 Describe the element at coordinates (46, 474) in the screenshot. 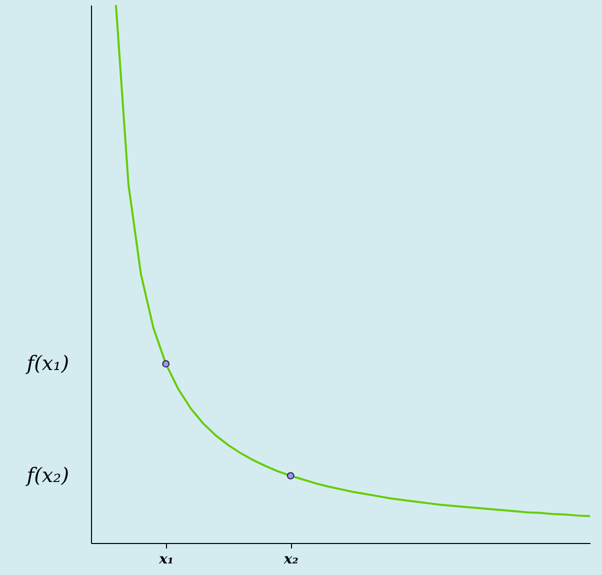

I see `text: f(x₂)` at that location.